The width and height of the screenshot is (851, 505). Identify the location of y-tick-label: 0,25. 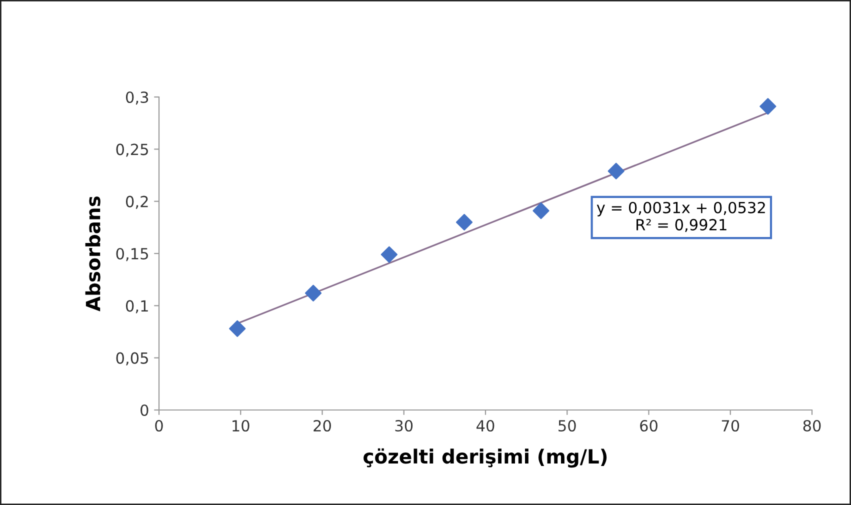
(132, 150).